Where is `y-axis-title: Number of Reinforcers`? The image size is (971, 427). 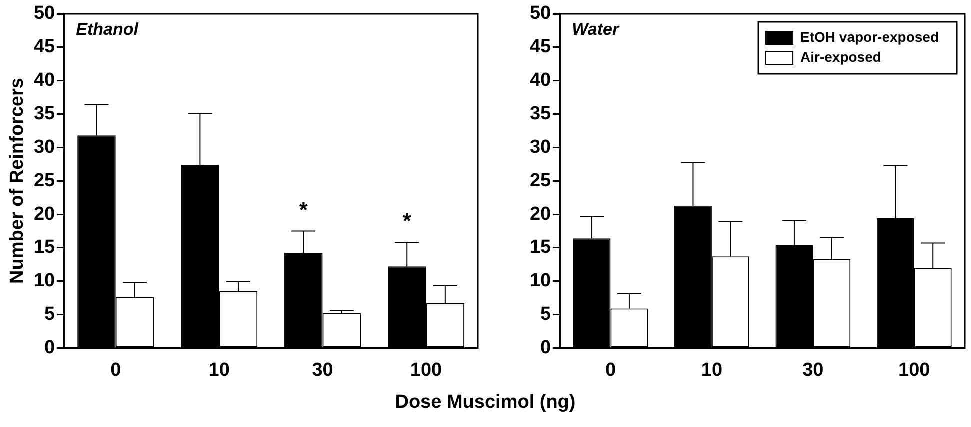
y-axis-title: Number of Reinforcers is located at coordinates (17, 181).